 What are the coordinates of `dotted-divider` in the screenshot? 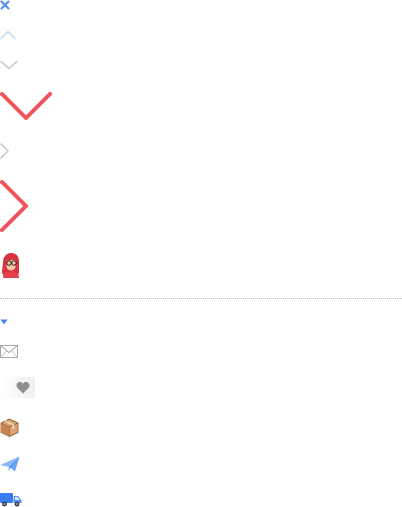 It's located at (201, 298).